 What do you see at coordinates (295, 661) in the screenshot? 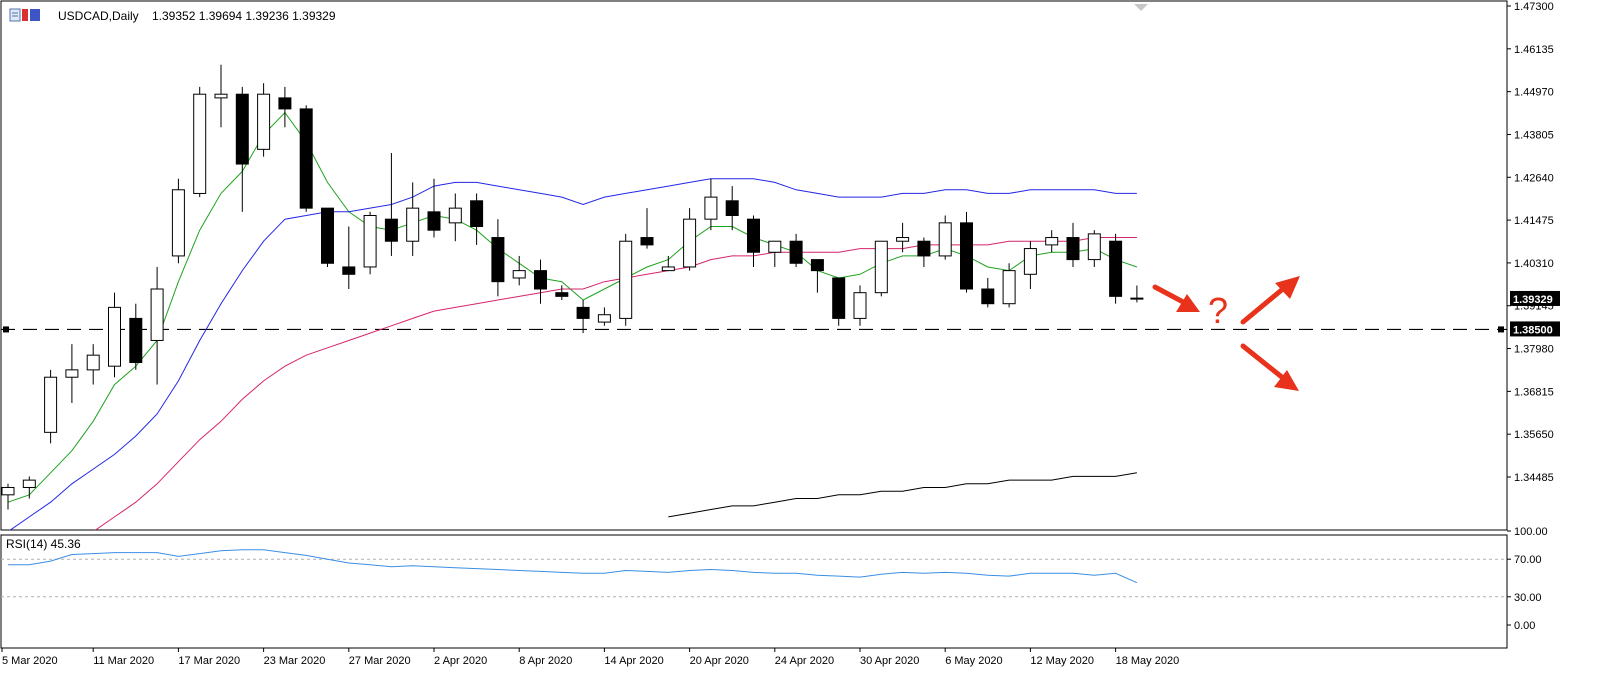
I see `date-tick-label: 23 Mar 2020` at bounding box center [295, 661].